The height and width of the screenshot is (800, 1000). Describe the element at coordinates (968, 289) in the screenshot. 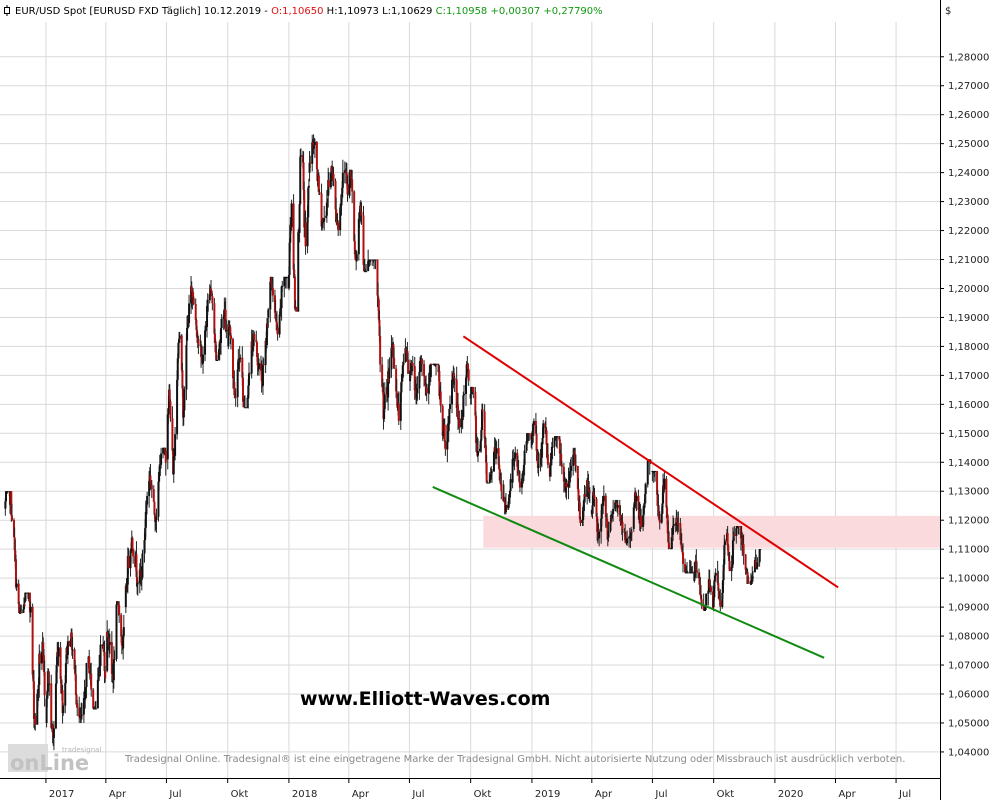

I see `y-tick-label: 1,20000` at that location.